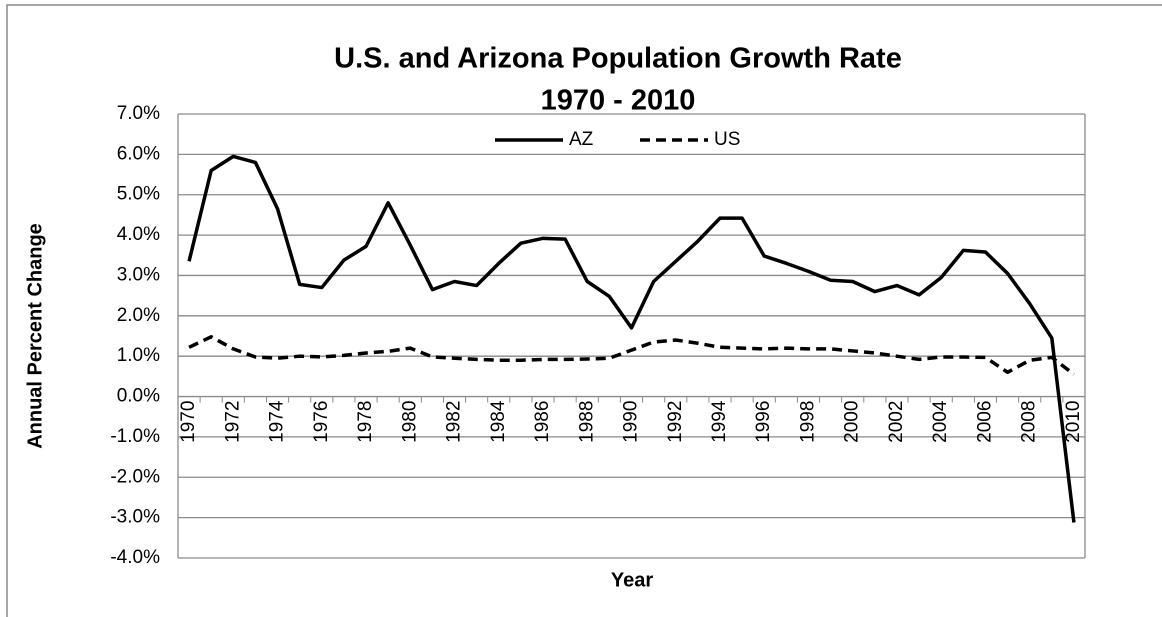 This screenshot has width=1162, height=617. I want to click on chart-subtitle: 1970 - 2010, so click(618, 101).